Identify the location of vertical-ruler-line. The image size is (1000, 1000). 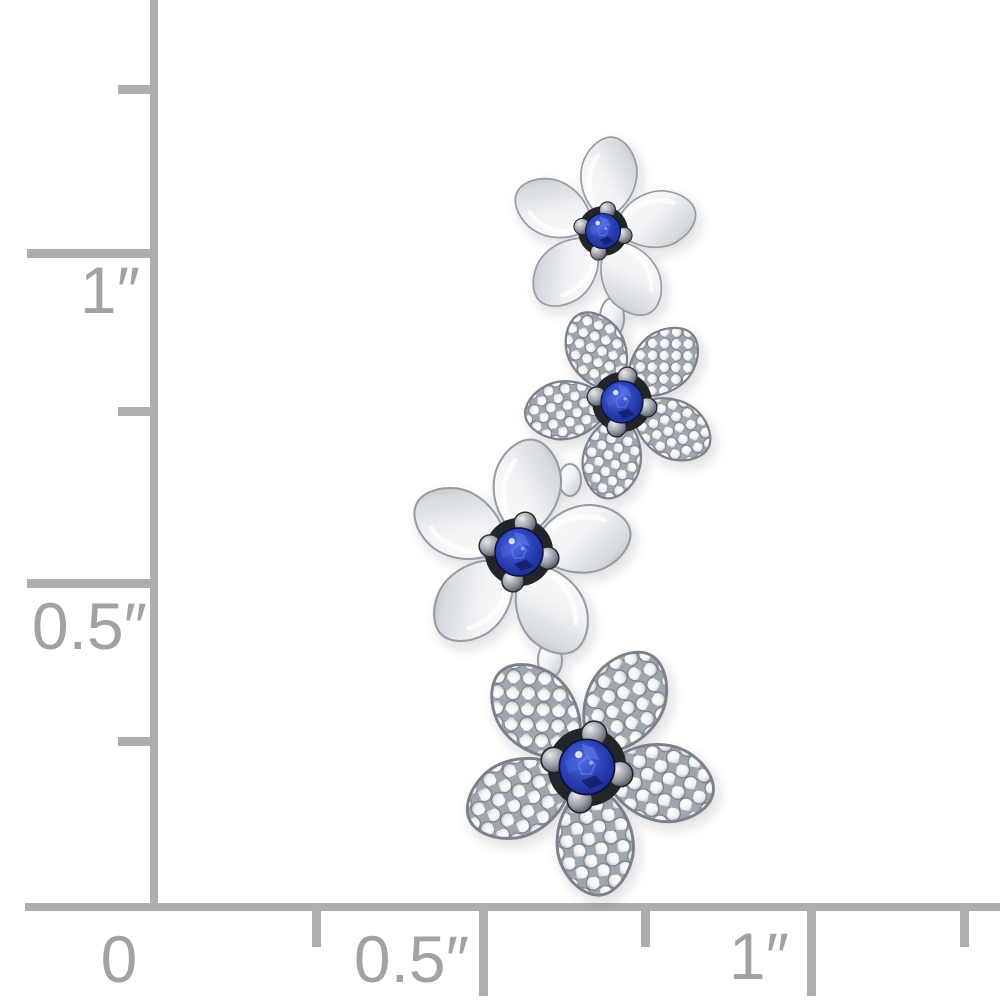
(154, 455).